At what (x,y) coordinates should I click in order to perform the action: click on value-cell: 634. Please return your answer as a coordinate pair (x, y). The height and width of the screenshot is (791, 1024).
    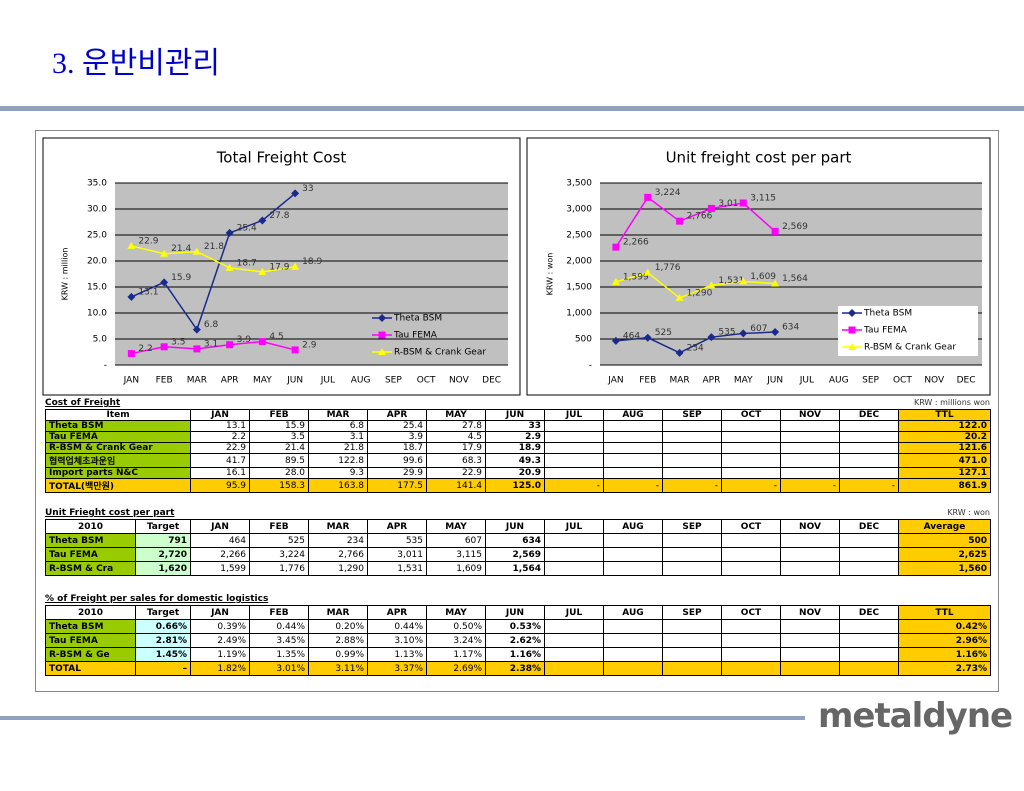
    Looking at the image, I should click on (515, 540).